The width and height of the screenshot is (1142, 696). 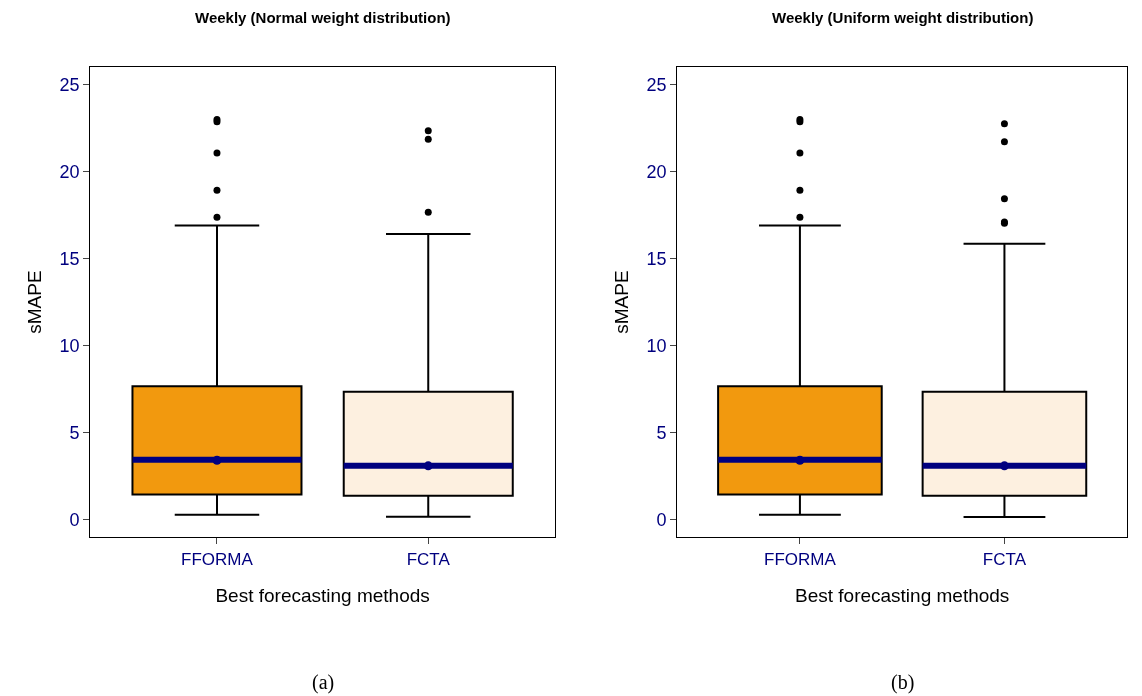 I want to click on chart-title: Weekly (Uniform weight distribution), so click(x=903, y=17).